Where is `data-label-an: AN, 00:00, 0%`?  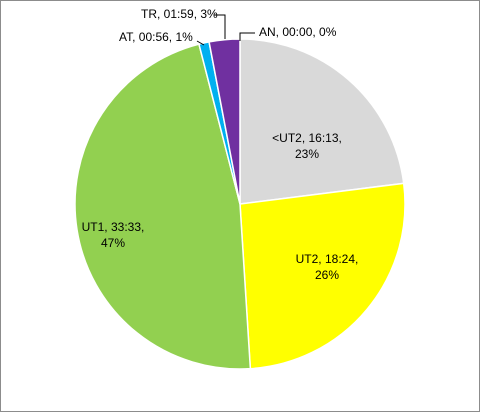
data-label-an: AN, 00:00, 0% is located at coordinates (298, 32).